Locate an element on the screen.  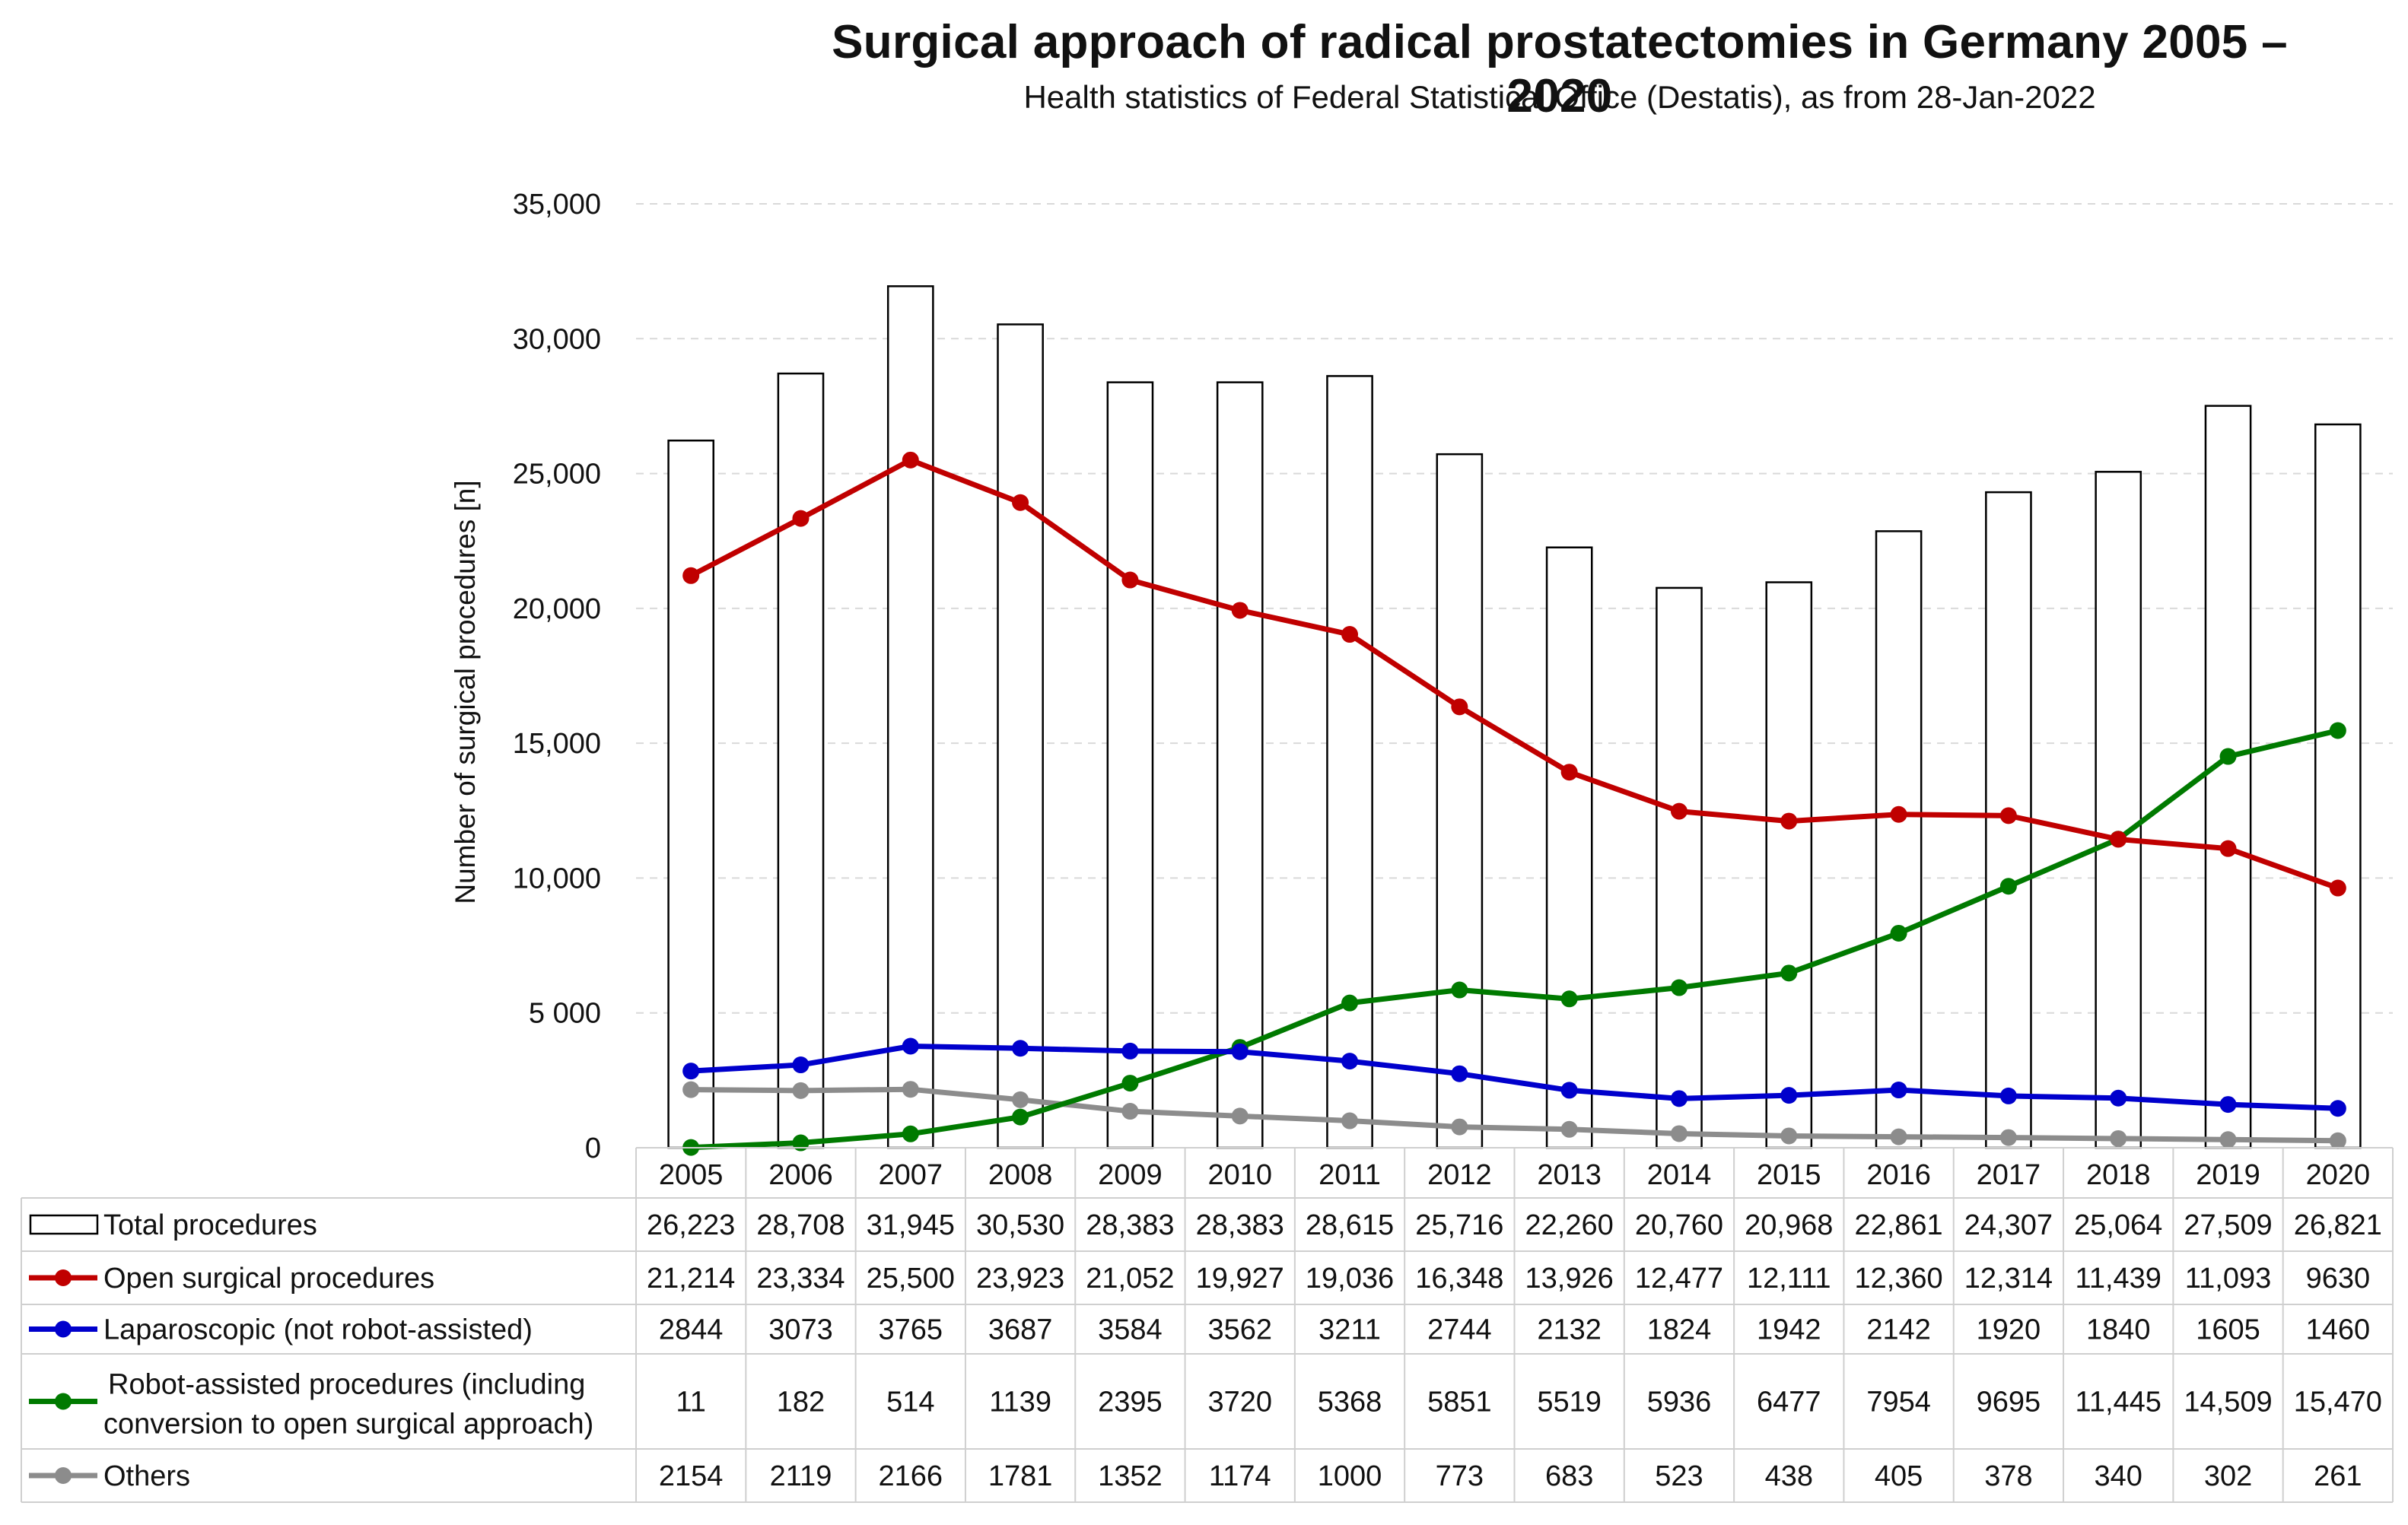
x-tick-label: 2009 is located at coordinates (1130, 1175).